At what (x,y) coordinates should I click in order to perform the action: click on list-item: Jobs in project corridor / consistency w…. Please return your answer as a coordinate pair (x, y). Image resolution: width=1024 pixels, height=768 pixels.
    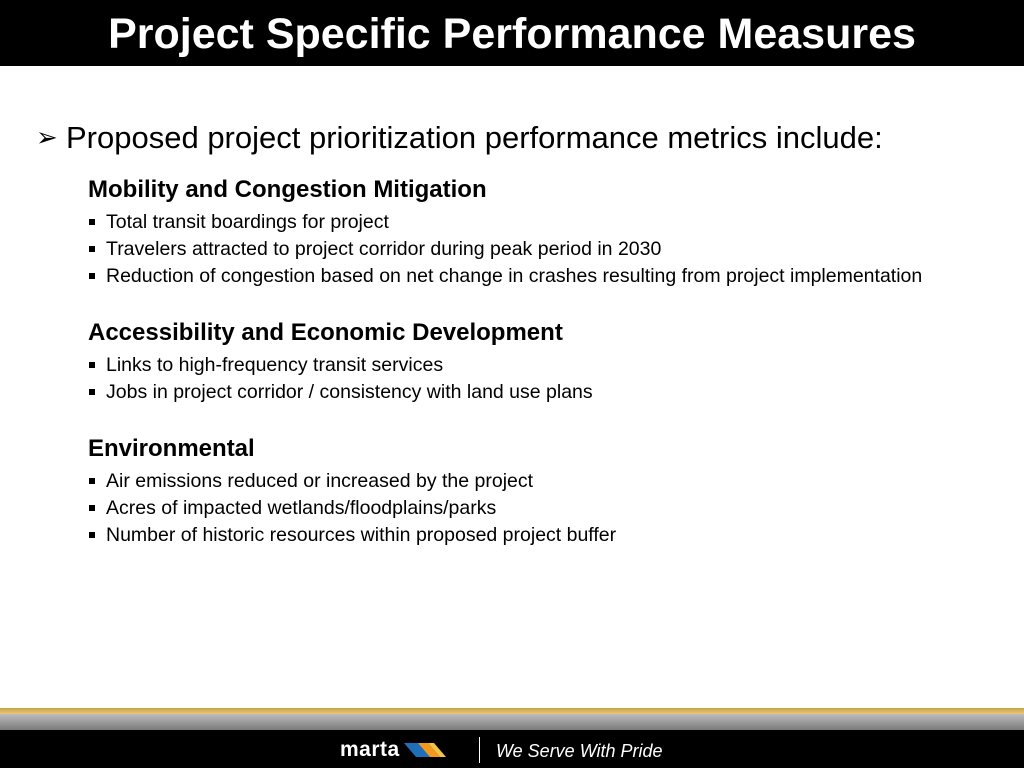
    Looking at the image, I should click on (538, 392).